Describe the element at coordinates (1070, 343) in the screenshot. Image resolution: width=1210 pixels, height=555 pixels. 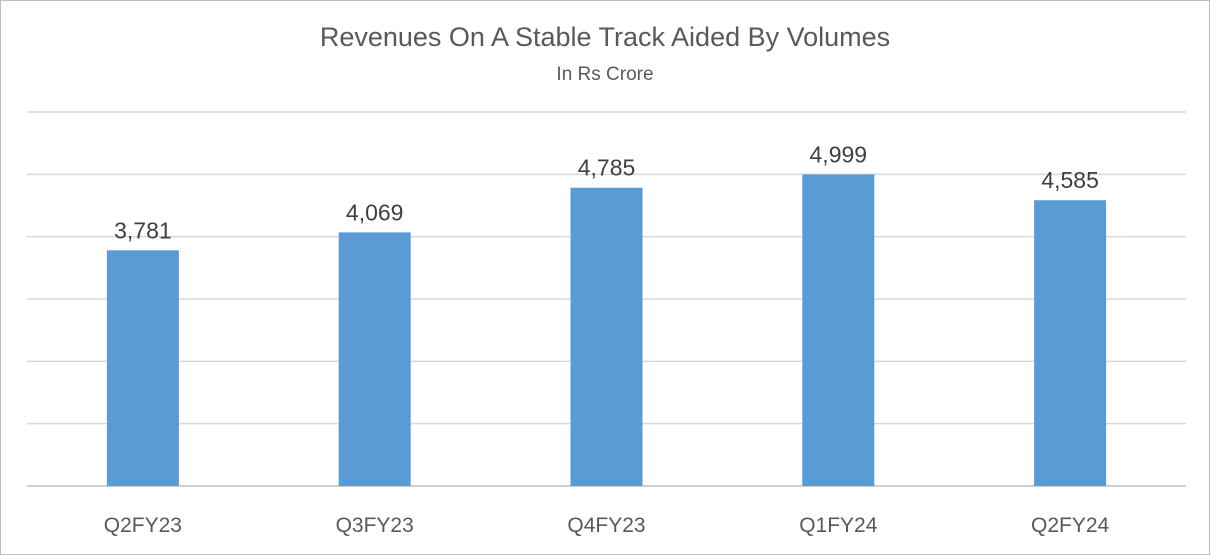
I see `bar-q2fy24` at that location.